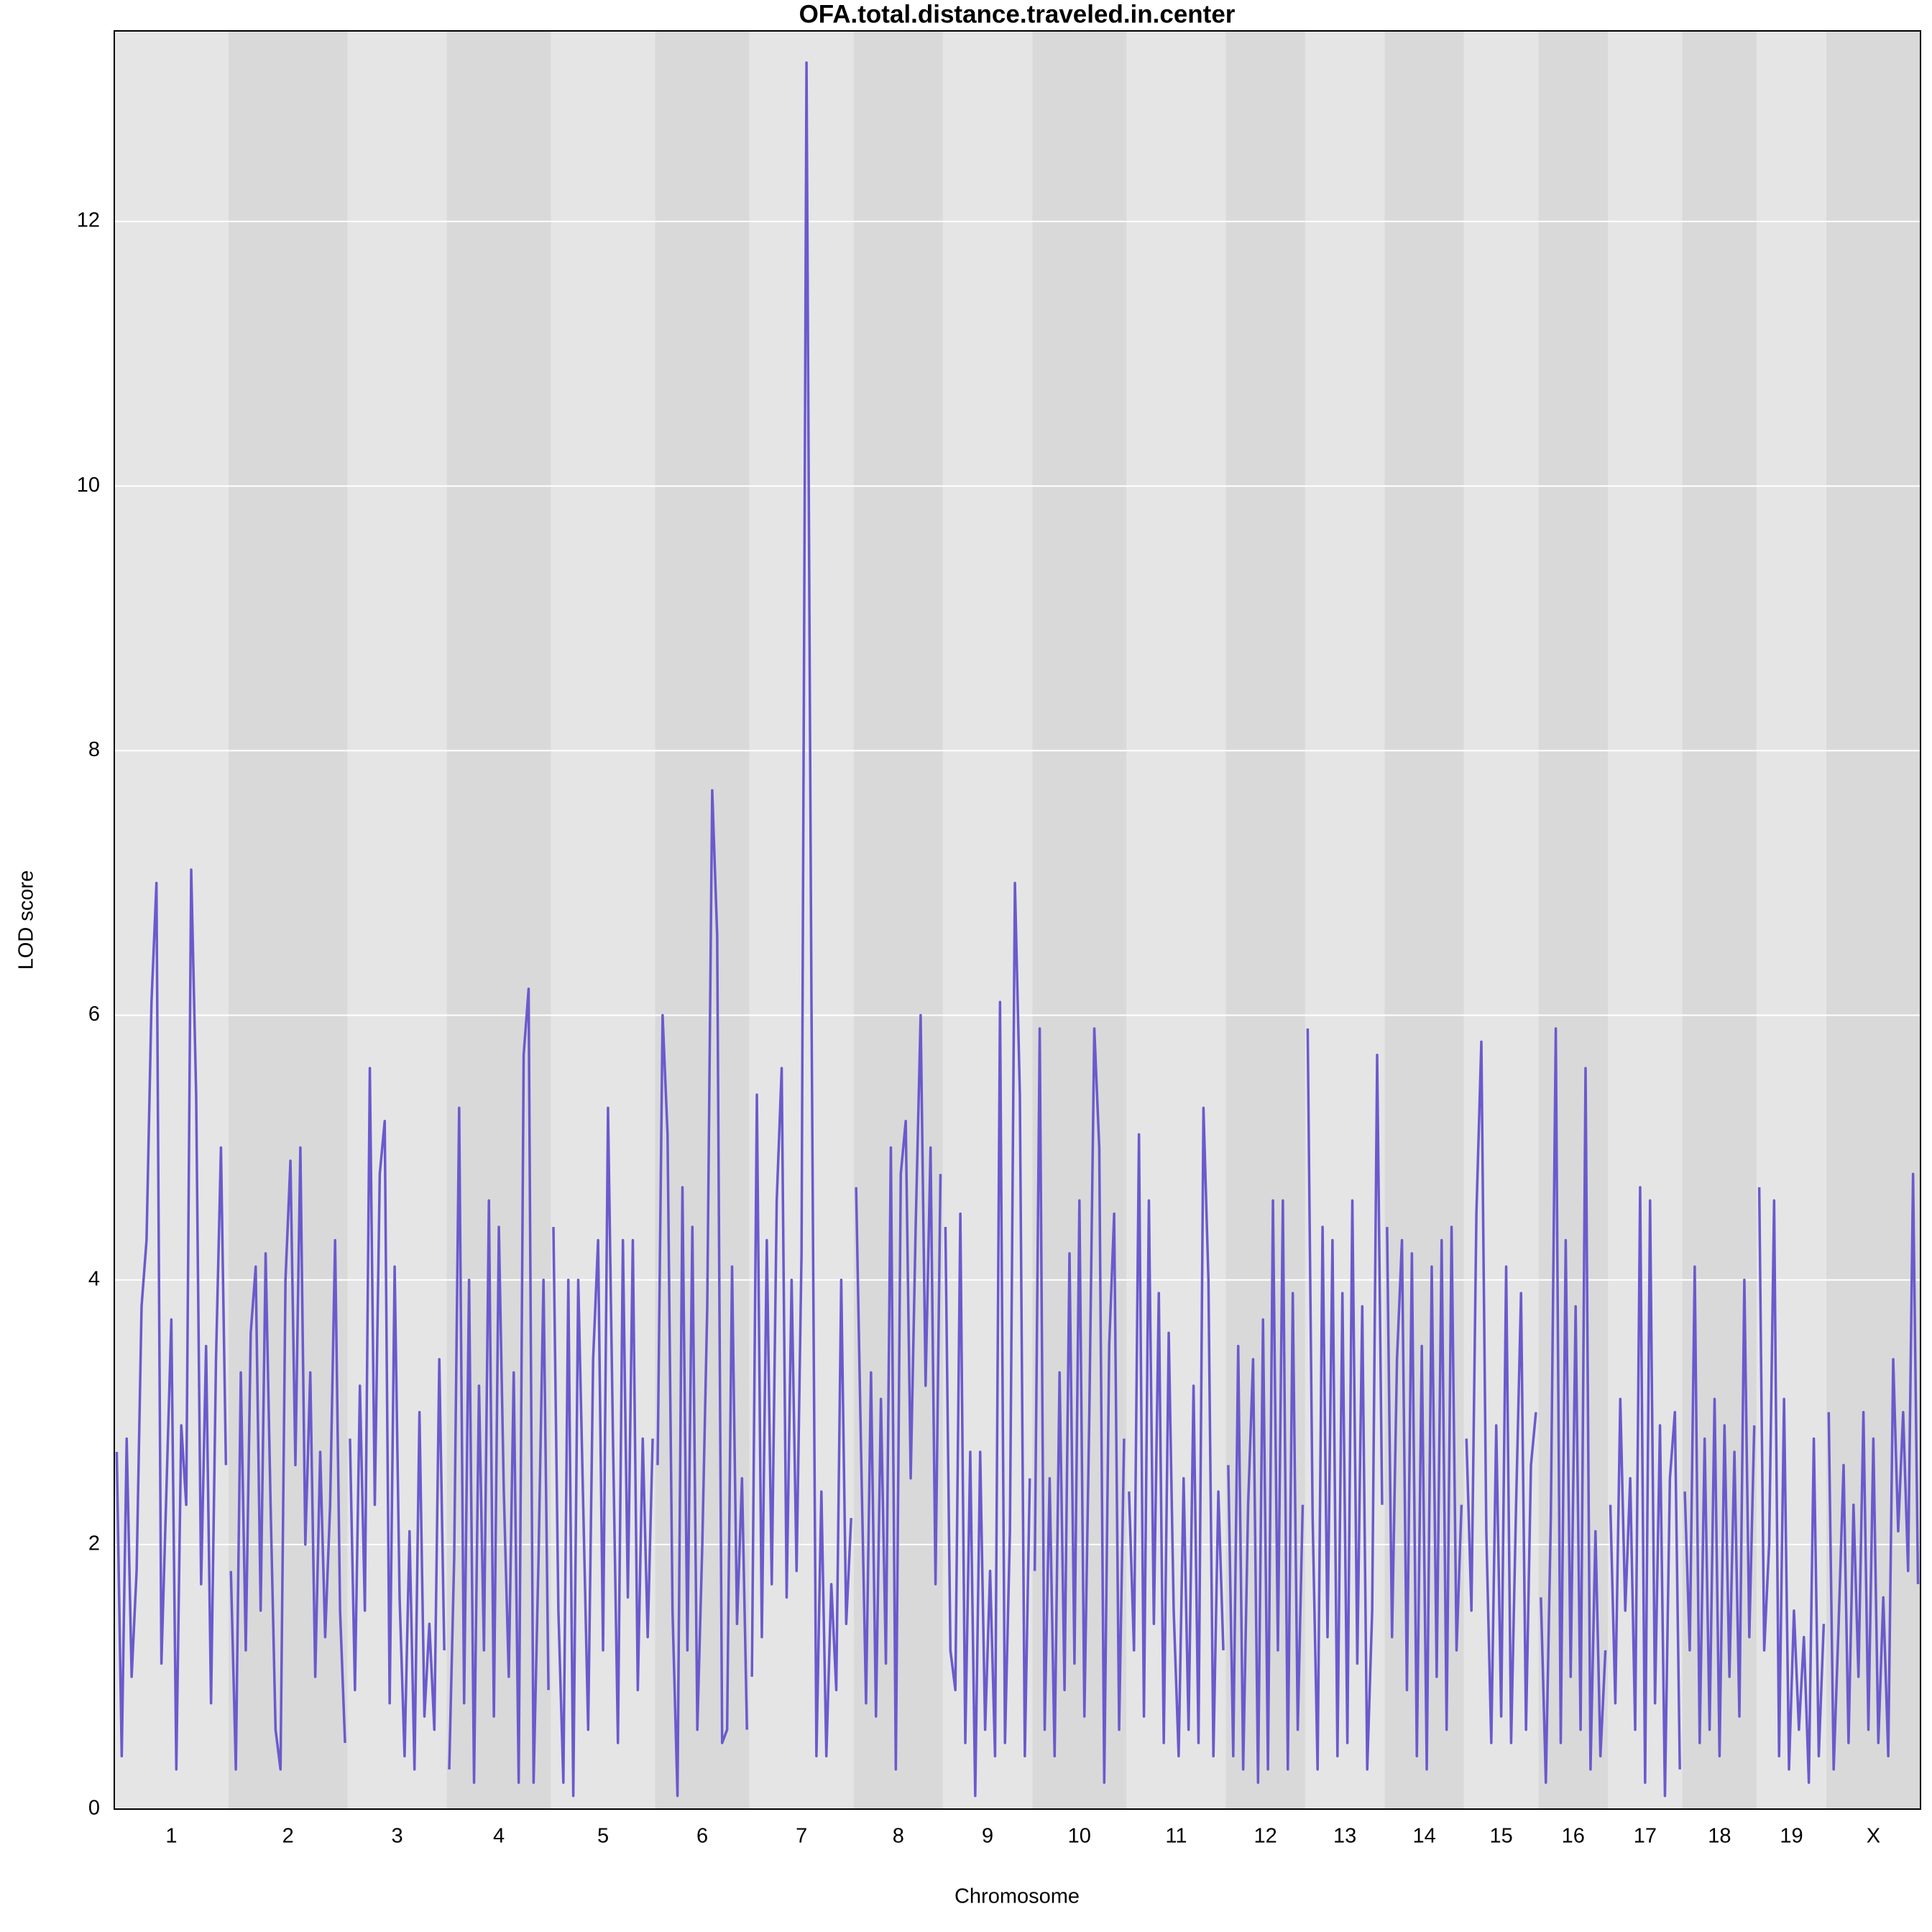 This screenshot has width=1932, height=1932. Describe the element at coordinates (94, 749) in the screenshot. I see `y-tick-label: 8` at that location.